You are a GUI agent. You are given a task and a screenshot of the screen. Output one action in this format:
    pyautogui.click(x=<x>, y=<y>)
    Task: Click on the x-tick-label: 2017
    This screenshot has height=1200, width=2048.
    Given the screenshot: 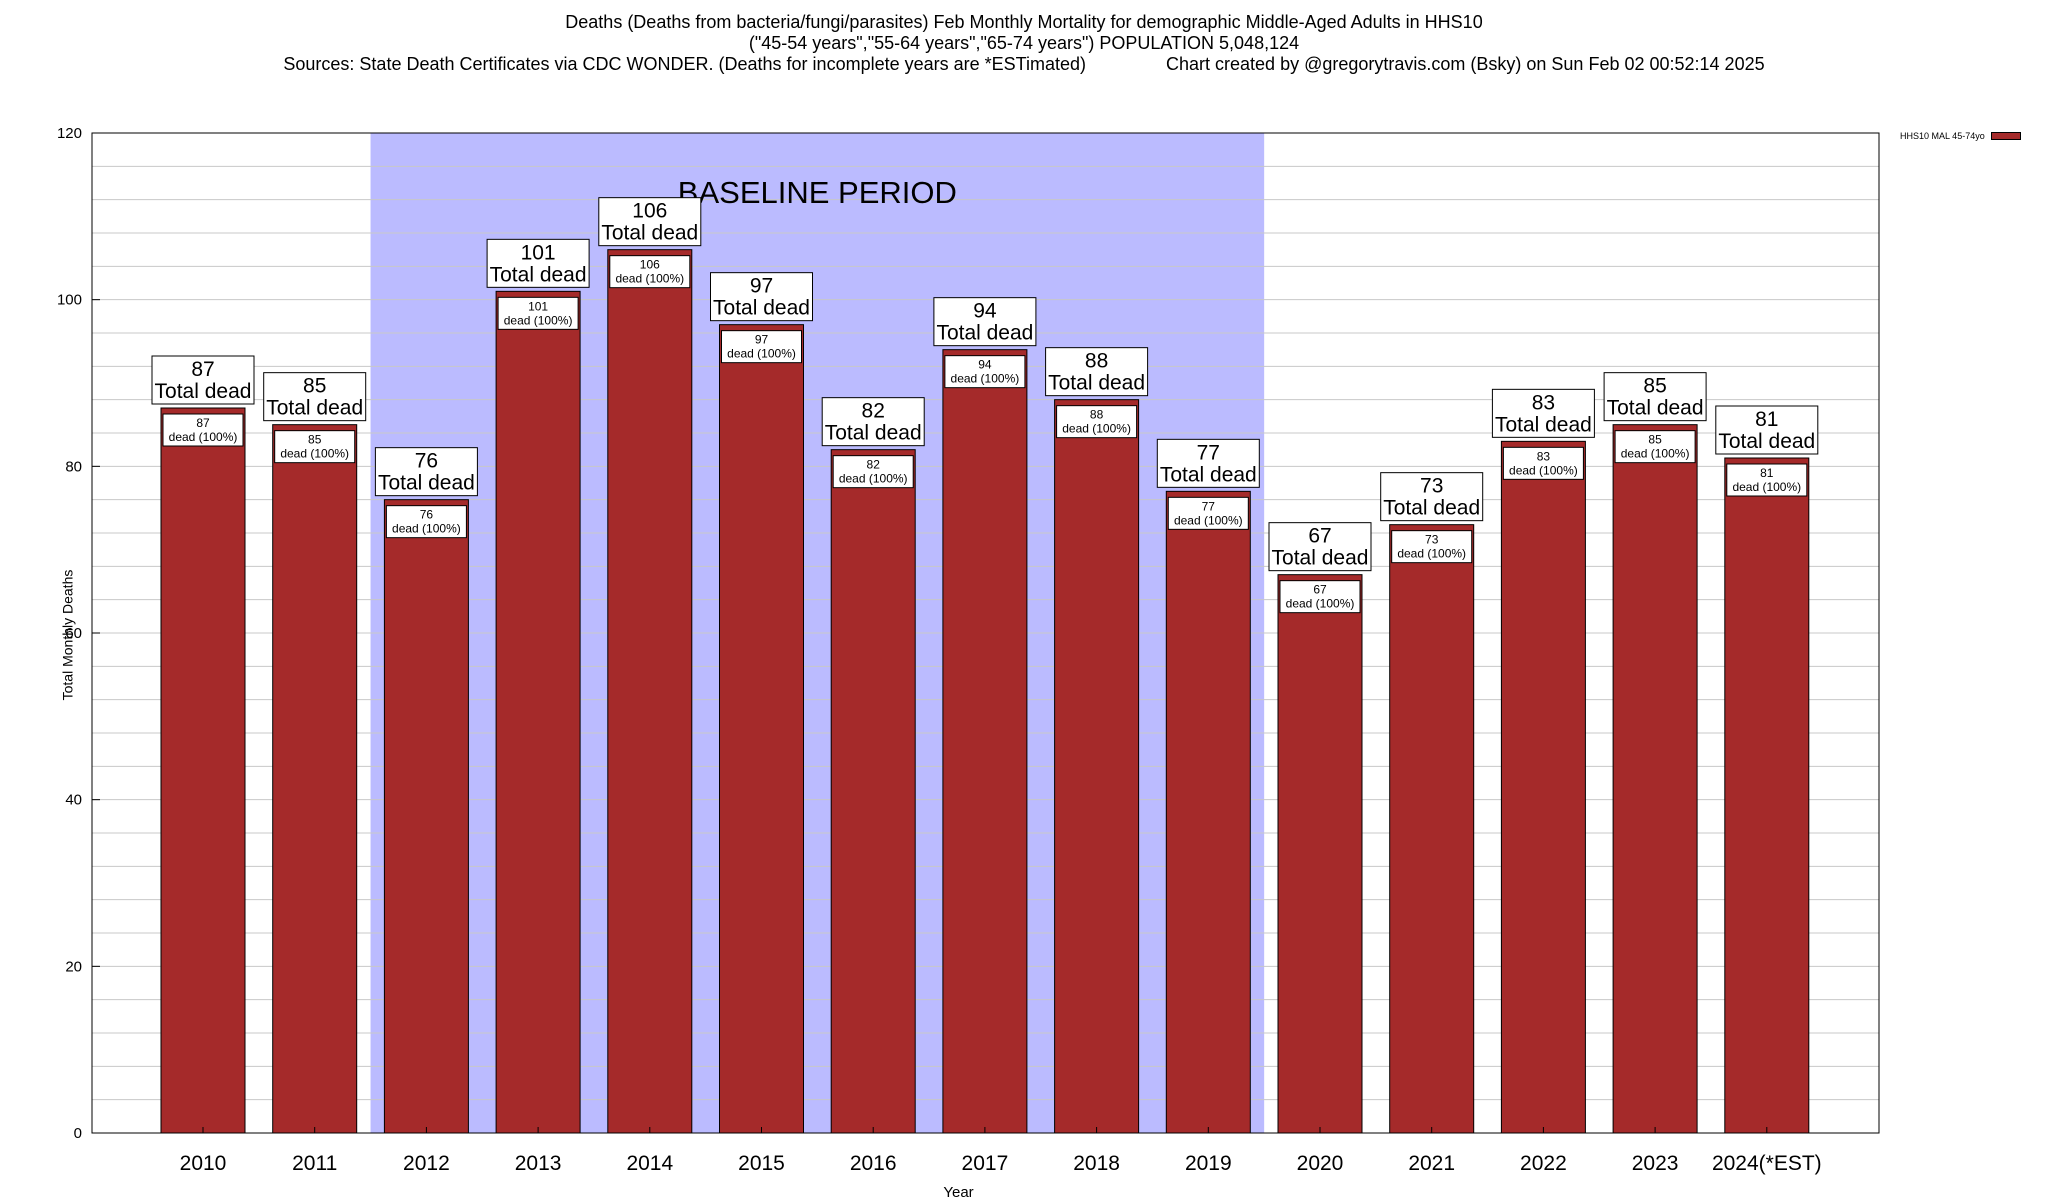 What is the action you would take?
    pyautogui.click(x=985, y=1163)
    